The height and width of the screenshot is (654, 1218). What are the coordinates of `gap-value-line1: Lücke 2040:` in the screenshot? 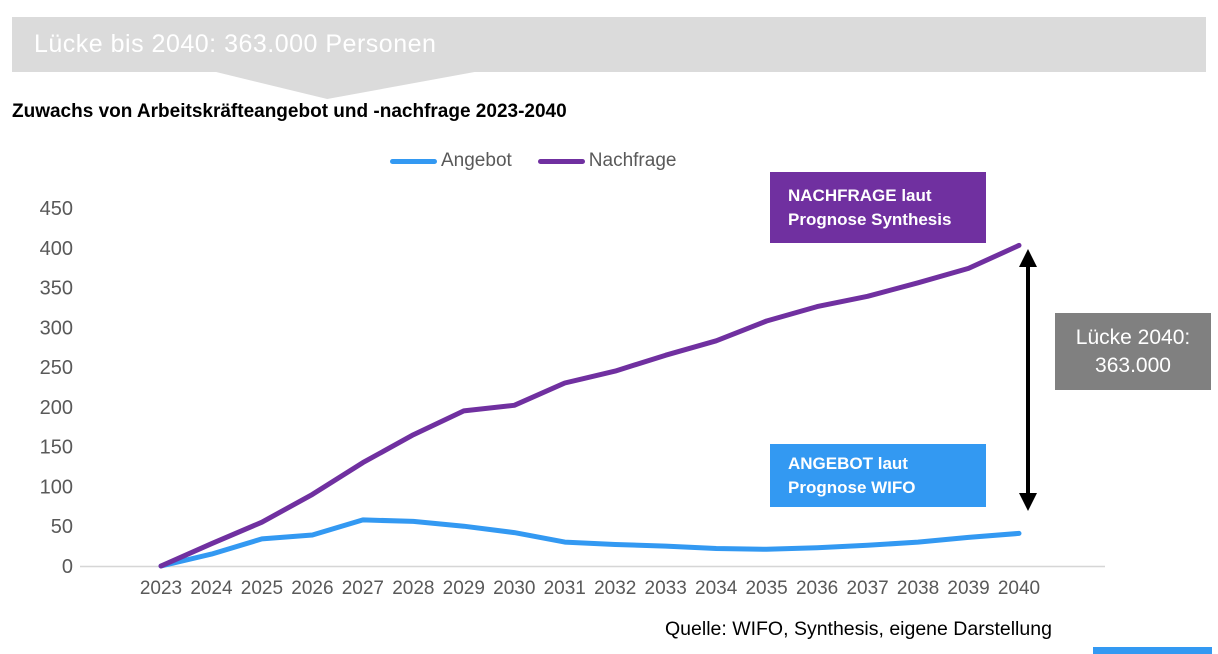 It's located at (1133, 337).